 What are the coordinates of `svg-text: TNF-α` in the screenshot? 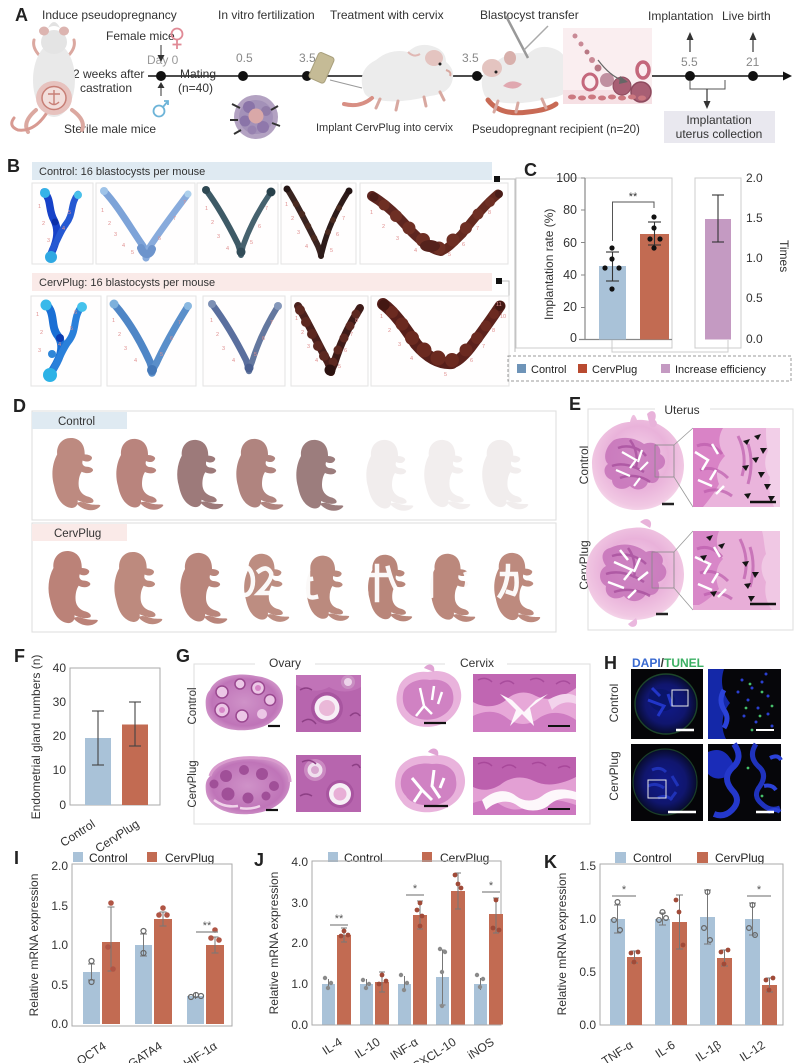 It's located at (617, 1050).